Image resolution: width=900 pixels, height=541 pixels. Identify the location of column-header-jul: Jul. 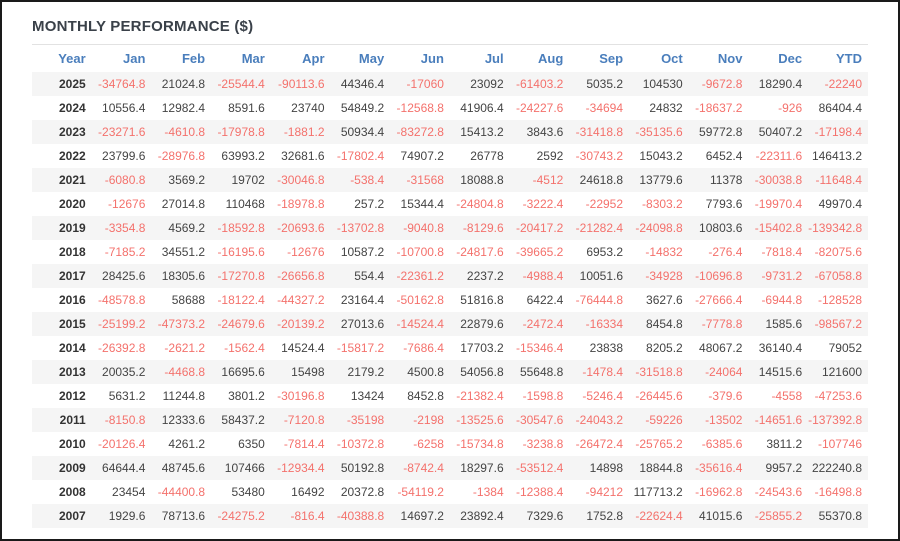
(494, 58).